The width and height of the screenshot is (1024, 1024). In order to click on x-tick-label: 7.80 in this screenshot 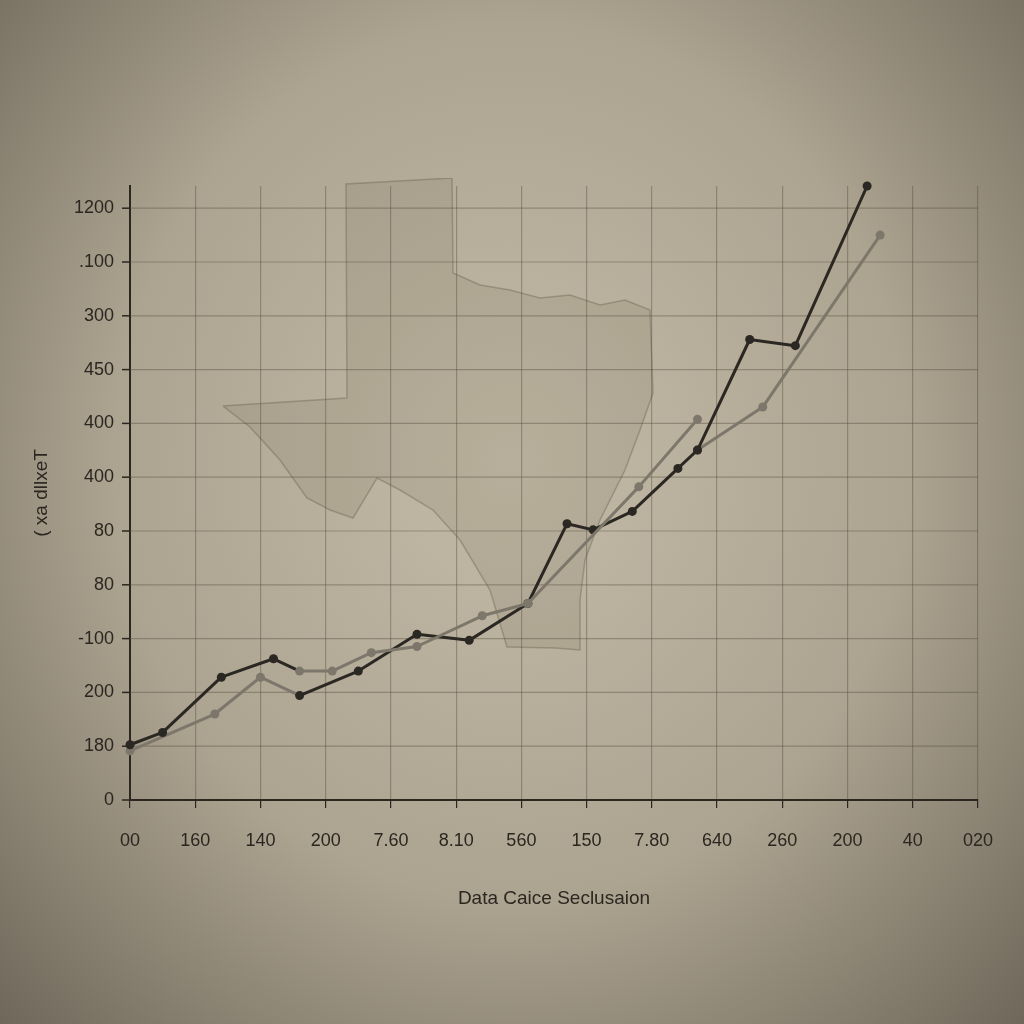, I will do `click(652, 839)`.